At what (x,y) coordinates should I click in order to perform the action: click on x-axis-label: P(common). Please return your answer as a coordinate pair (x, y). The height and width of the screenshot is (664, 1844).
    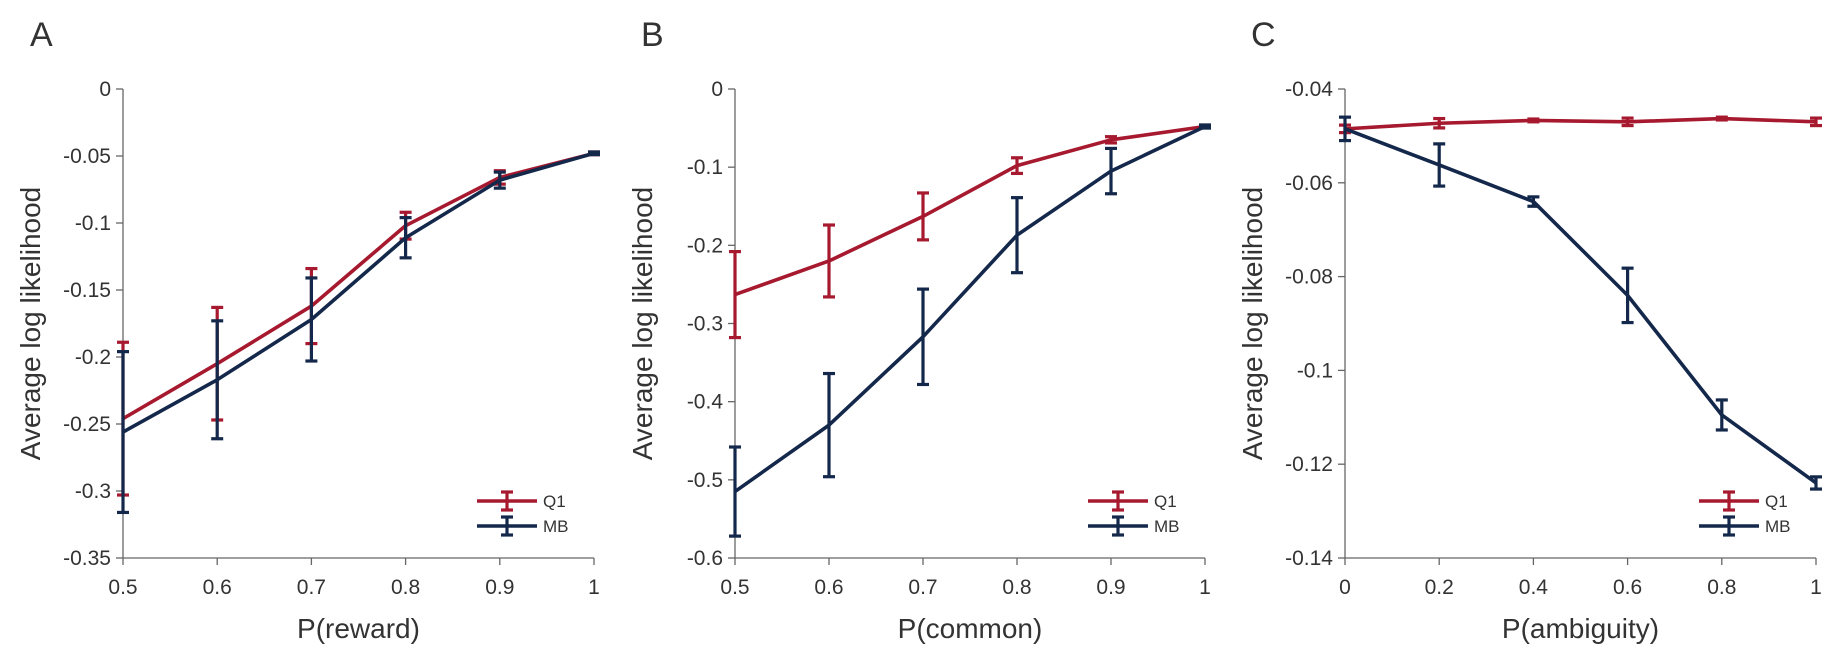
    Looking at the image, I should click on (970, 628).